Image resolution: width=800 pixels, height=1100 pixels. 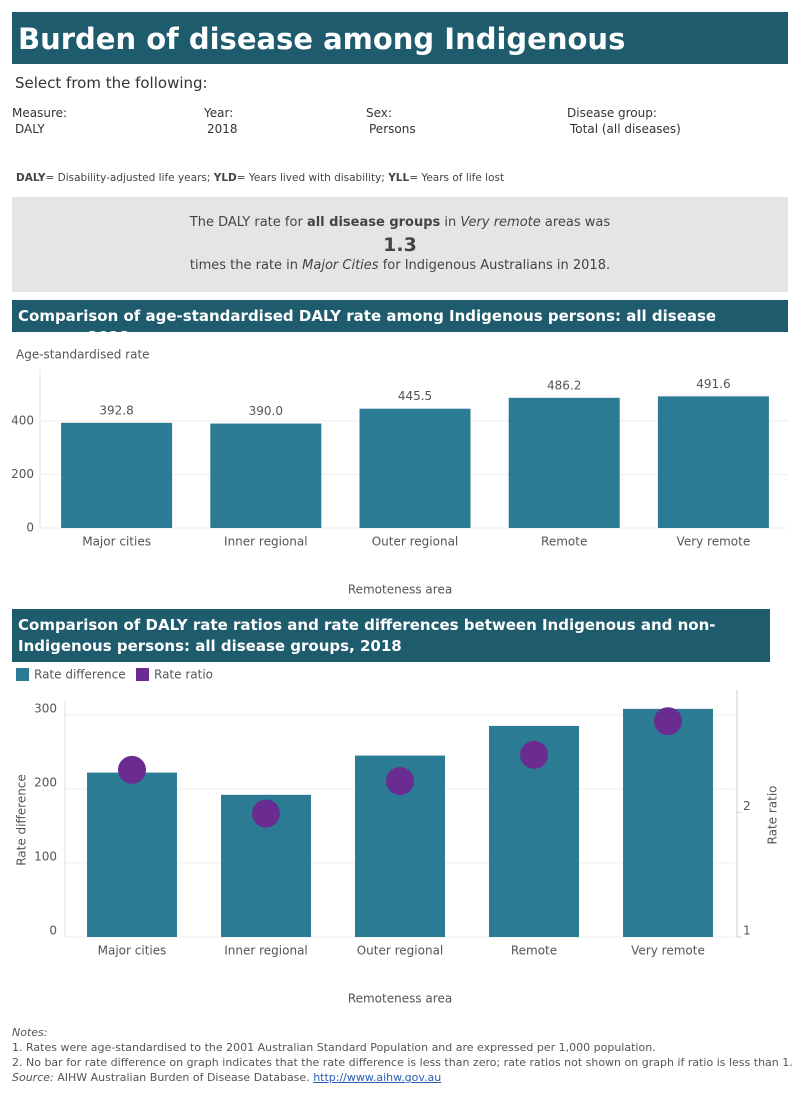 What do you see at coordinates (83, 355) in the screenshot?
I see `y-axis-label: Age-standardised rate` at bounding box center [83, 355].